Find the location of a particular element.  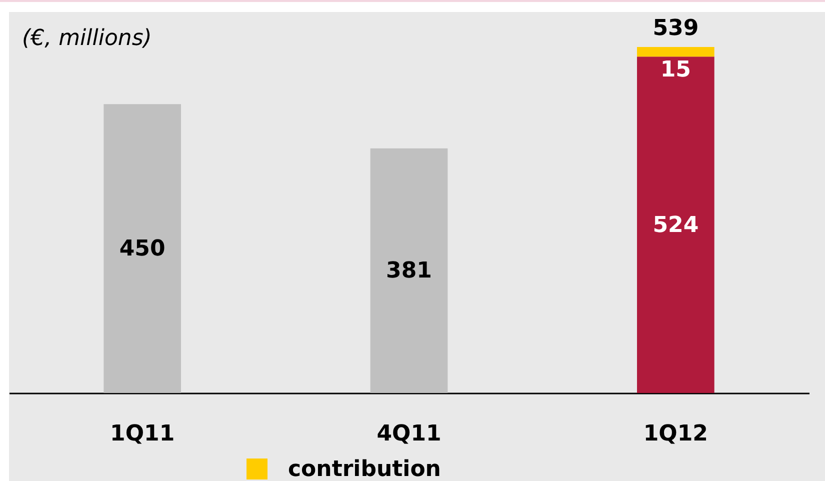

legend-label: contribution is located at coordinates (364, 469).